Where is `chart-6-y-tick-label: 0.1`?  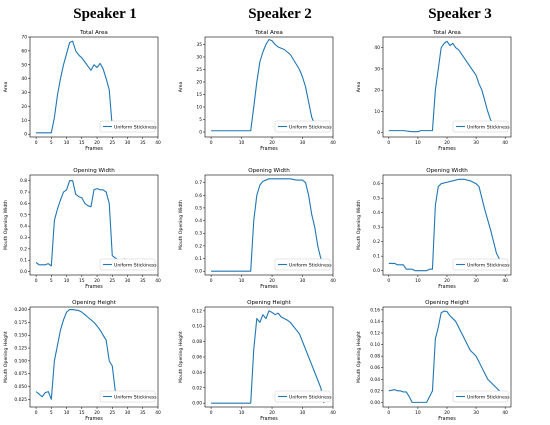
chart-6-y-tick-label: 0.1 is located at coordinates (376, 257).